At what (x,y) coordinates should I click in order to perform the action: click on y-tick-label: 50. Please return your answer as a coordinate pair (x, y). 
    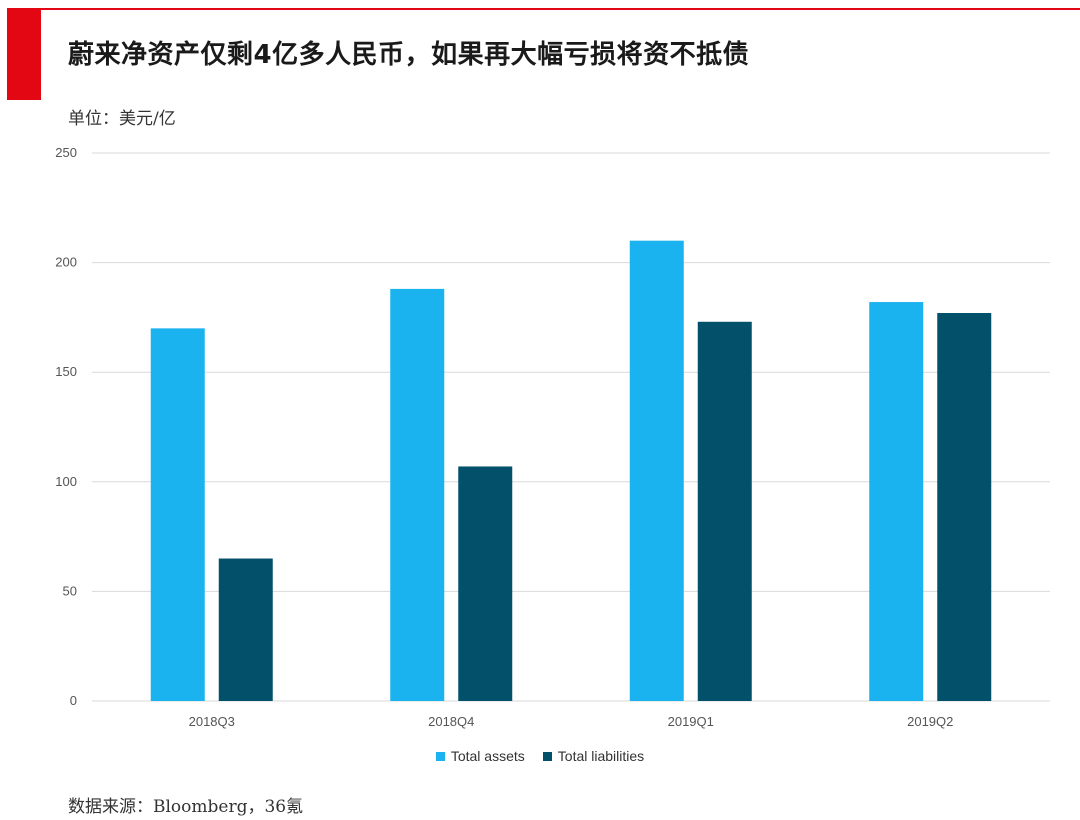
    Looking at the image, I should click on (70, 590).